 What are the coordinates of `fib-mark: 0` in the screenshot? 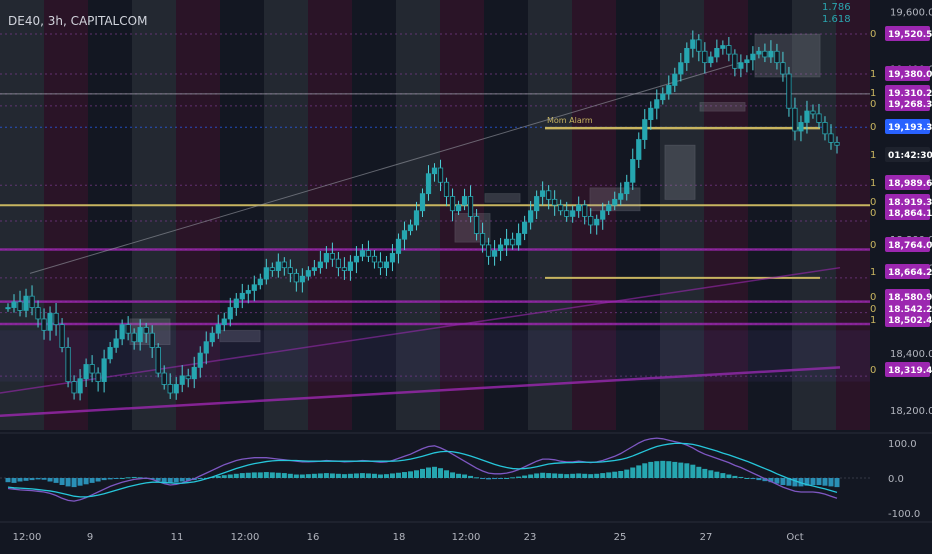 It's located at (873, 309).